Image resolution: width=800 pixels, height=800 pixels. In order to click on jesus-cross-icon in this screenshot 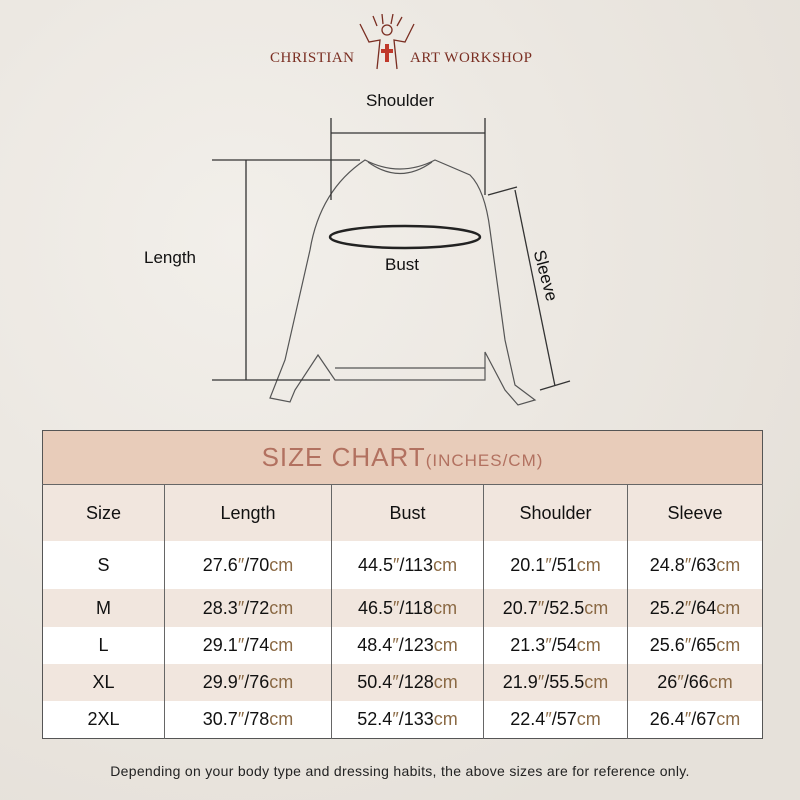, I will do `click(387, 42)`.